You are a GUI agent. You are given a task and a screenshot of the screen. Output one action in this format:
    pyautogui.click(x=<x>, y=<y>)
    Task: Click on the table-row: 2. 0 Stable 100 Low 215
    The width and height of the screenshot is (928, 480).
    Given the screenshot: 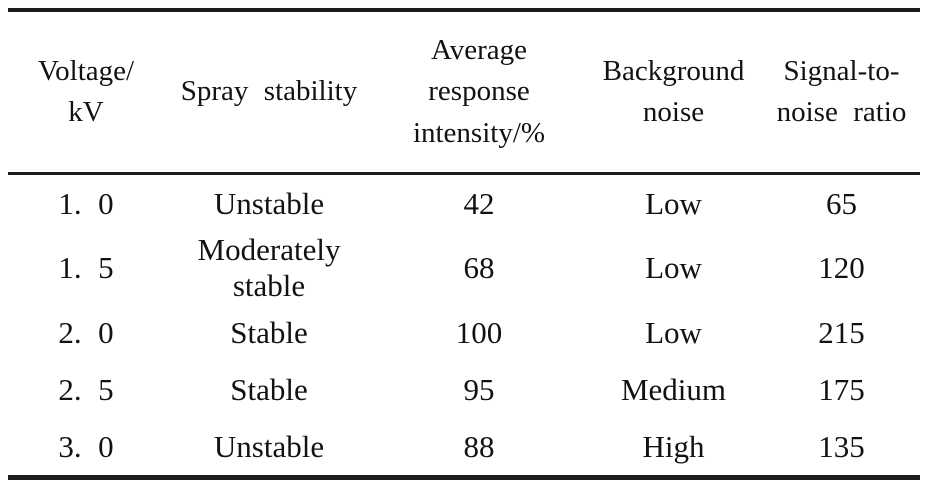 What is the action you would take?
    pyautogui.click(x=464, y=332)
    